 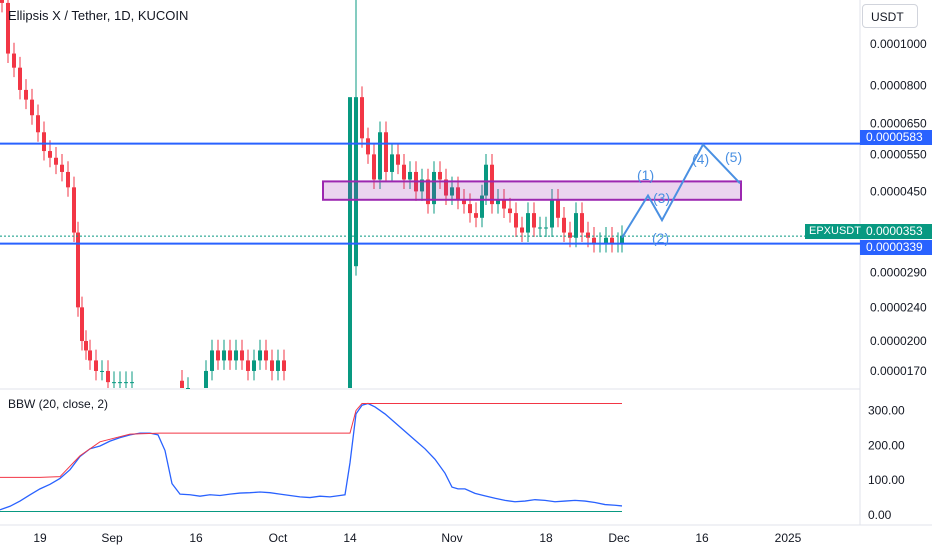 I want to click on symbol-tag: EPXUSDT, so click(x=835, y=231).